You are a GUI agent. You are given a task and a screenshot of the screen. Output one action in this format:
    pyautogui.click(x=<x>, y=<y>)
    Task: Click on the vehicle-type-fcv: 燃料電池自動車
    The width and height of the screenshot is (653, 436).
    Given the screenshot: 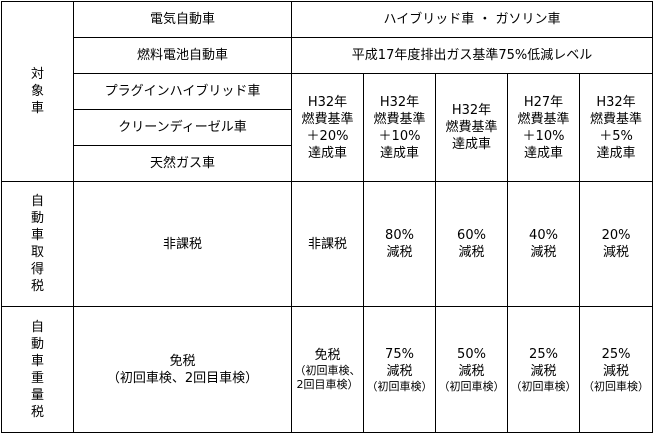 What is the action you would take?
    pyautogui.click(x=182, y=55)
    